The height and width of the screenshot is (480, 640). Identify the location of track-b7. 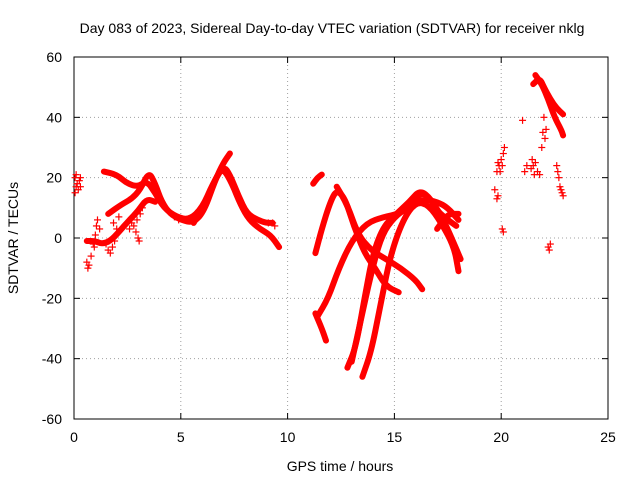
(405, 280).